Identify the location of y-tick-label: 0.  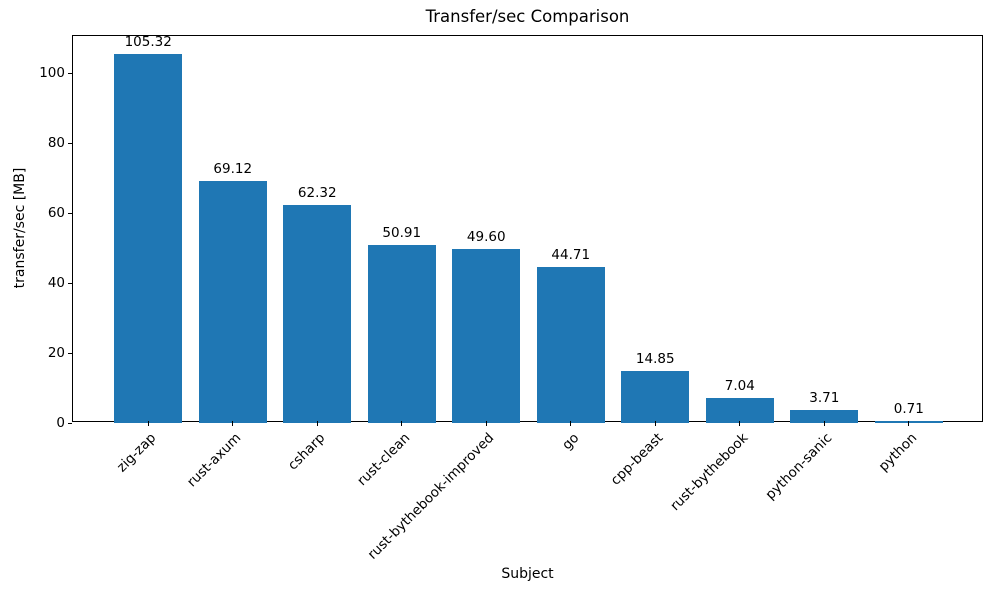
(60, 423).